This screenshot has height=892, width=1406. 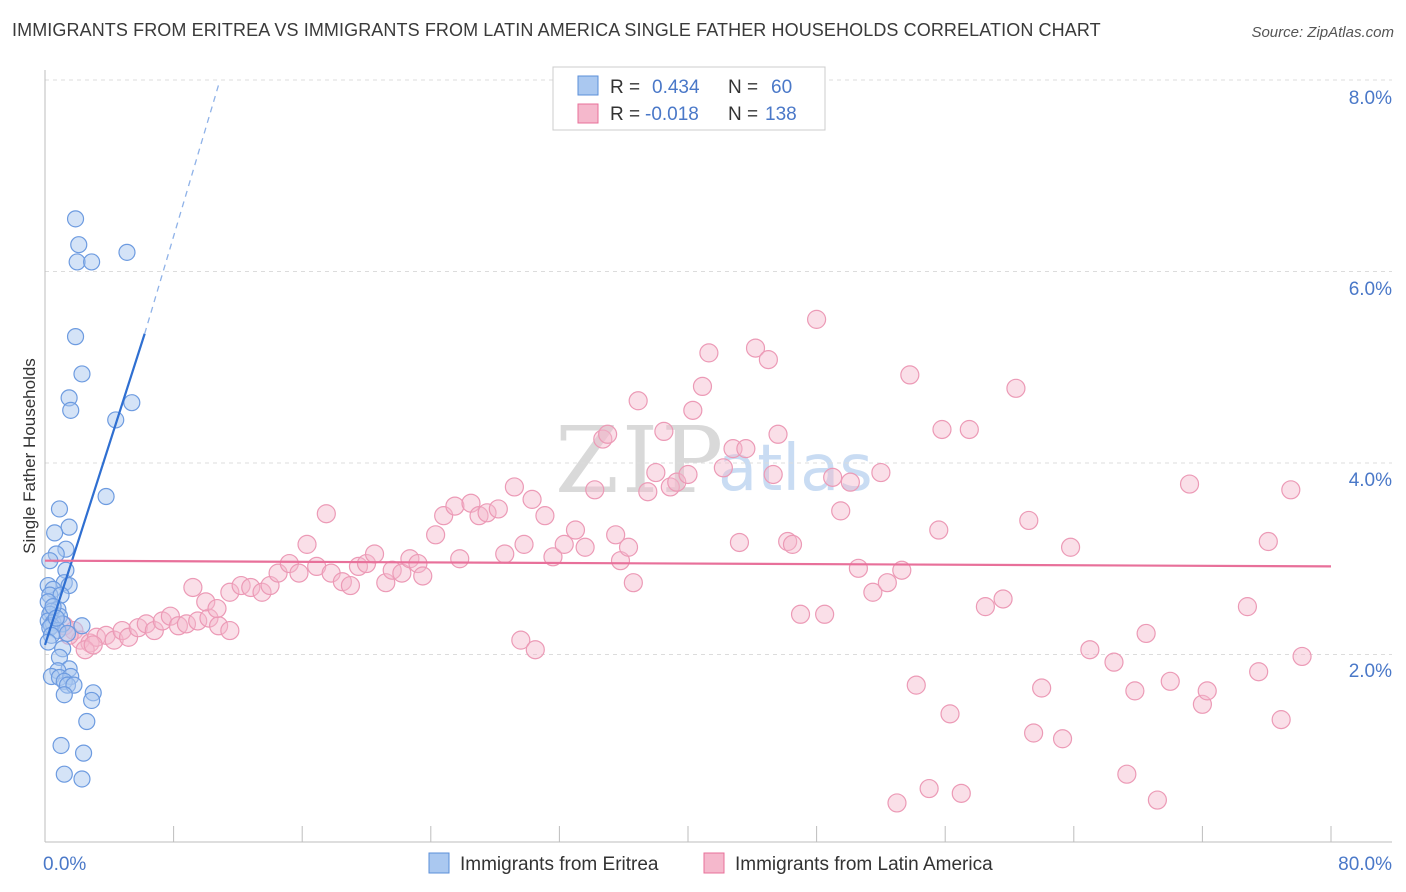 I want to click on series-eritrea-points, so click(x=90, y=499).